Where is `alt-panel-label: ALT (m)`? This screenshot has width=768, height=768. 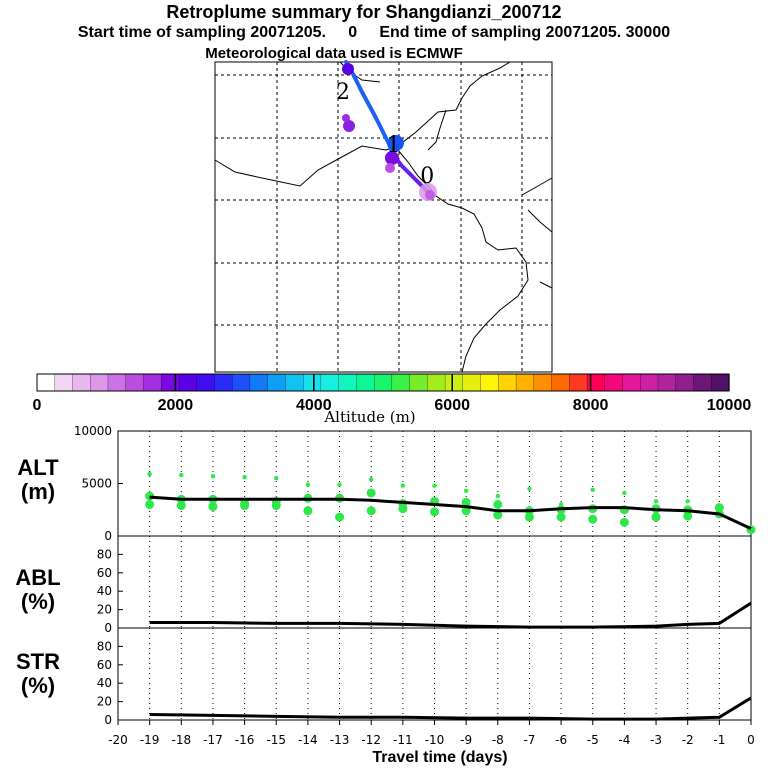 alt-panel-label: ALT (m) is located at coordinates (38, 479).